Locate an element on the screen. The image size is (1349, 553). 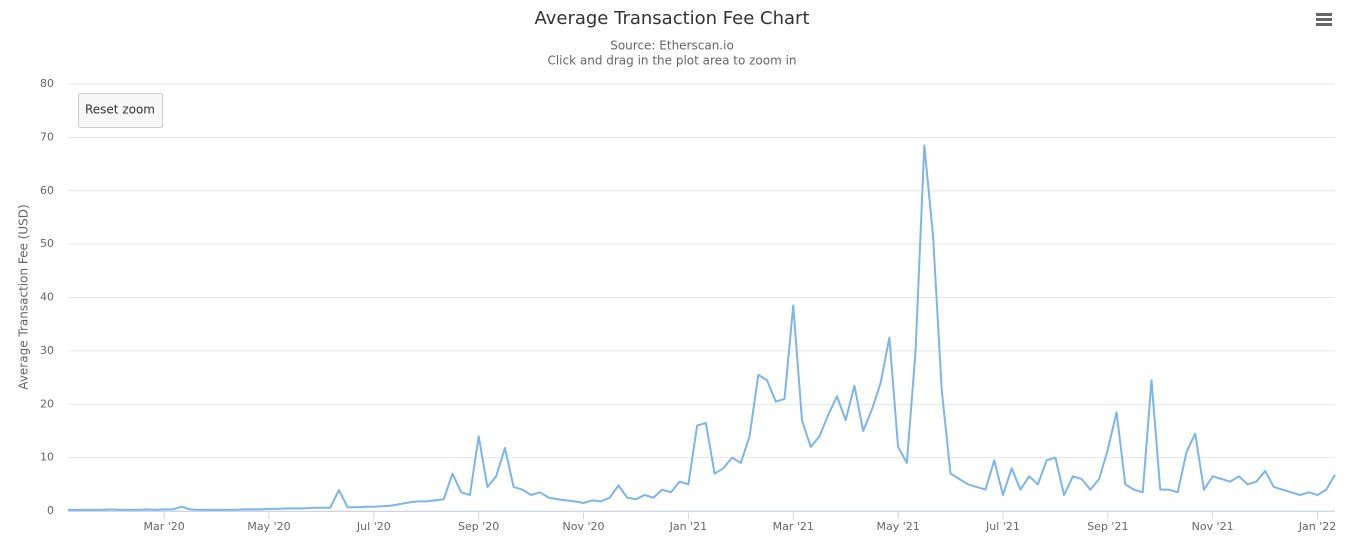
button-box is located at coordinates (120, 110).